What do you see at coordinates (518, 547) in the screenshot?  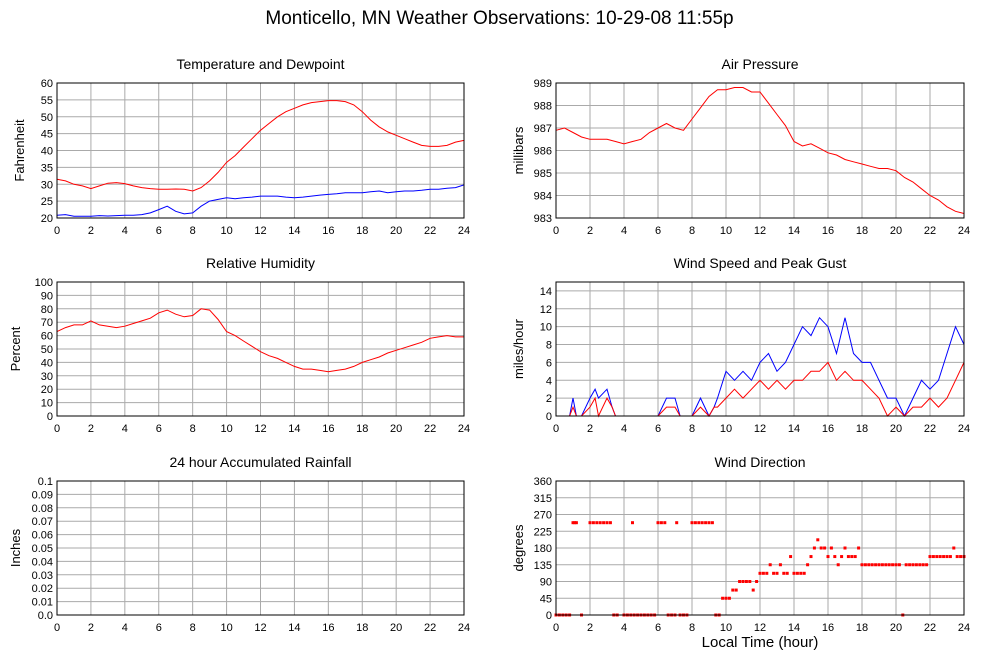 I see `y-axis-label-direction: degrees` at bounding box center [518, 547].